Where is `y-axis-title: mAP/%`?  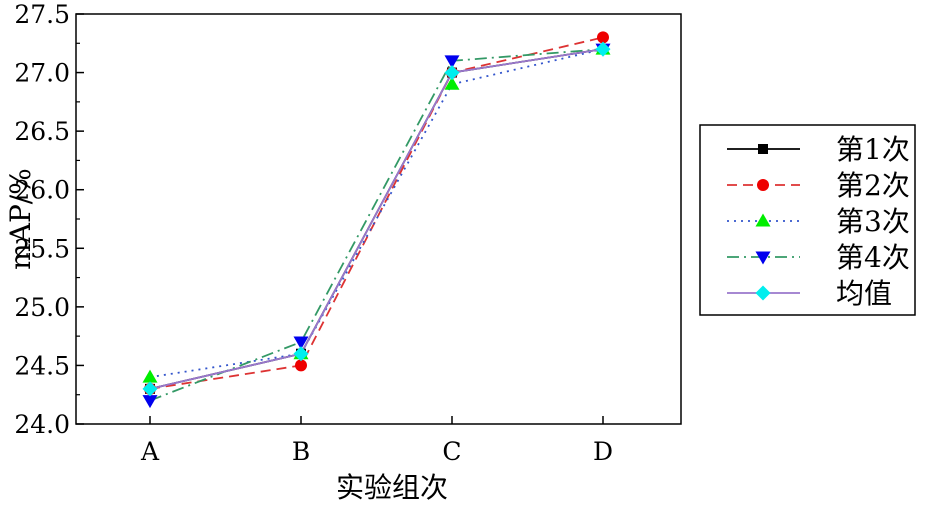
y-axis-title: mAP/% is located at coordinates (20, 219).